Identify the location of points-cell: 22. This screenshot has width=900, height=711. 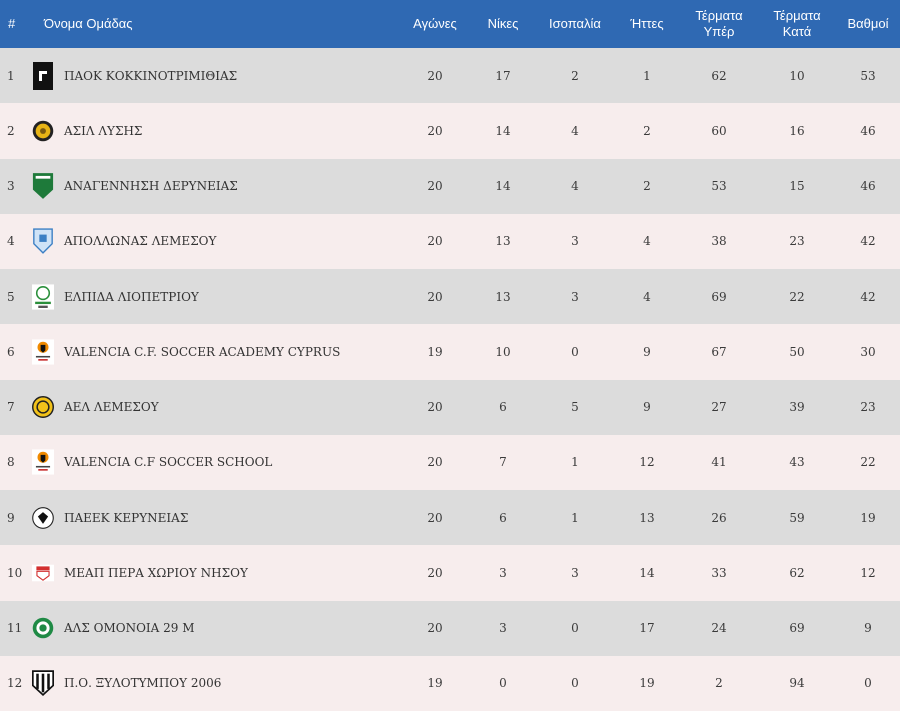
(868, 462).